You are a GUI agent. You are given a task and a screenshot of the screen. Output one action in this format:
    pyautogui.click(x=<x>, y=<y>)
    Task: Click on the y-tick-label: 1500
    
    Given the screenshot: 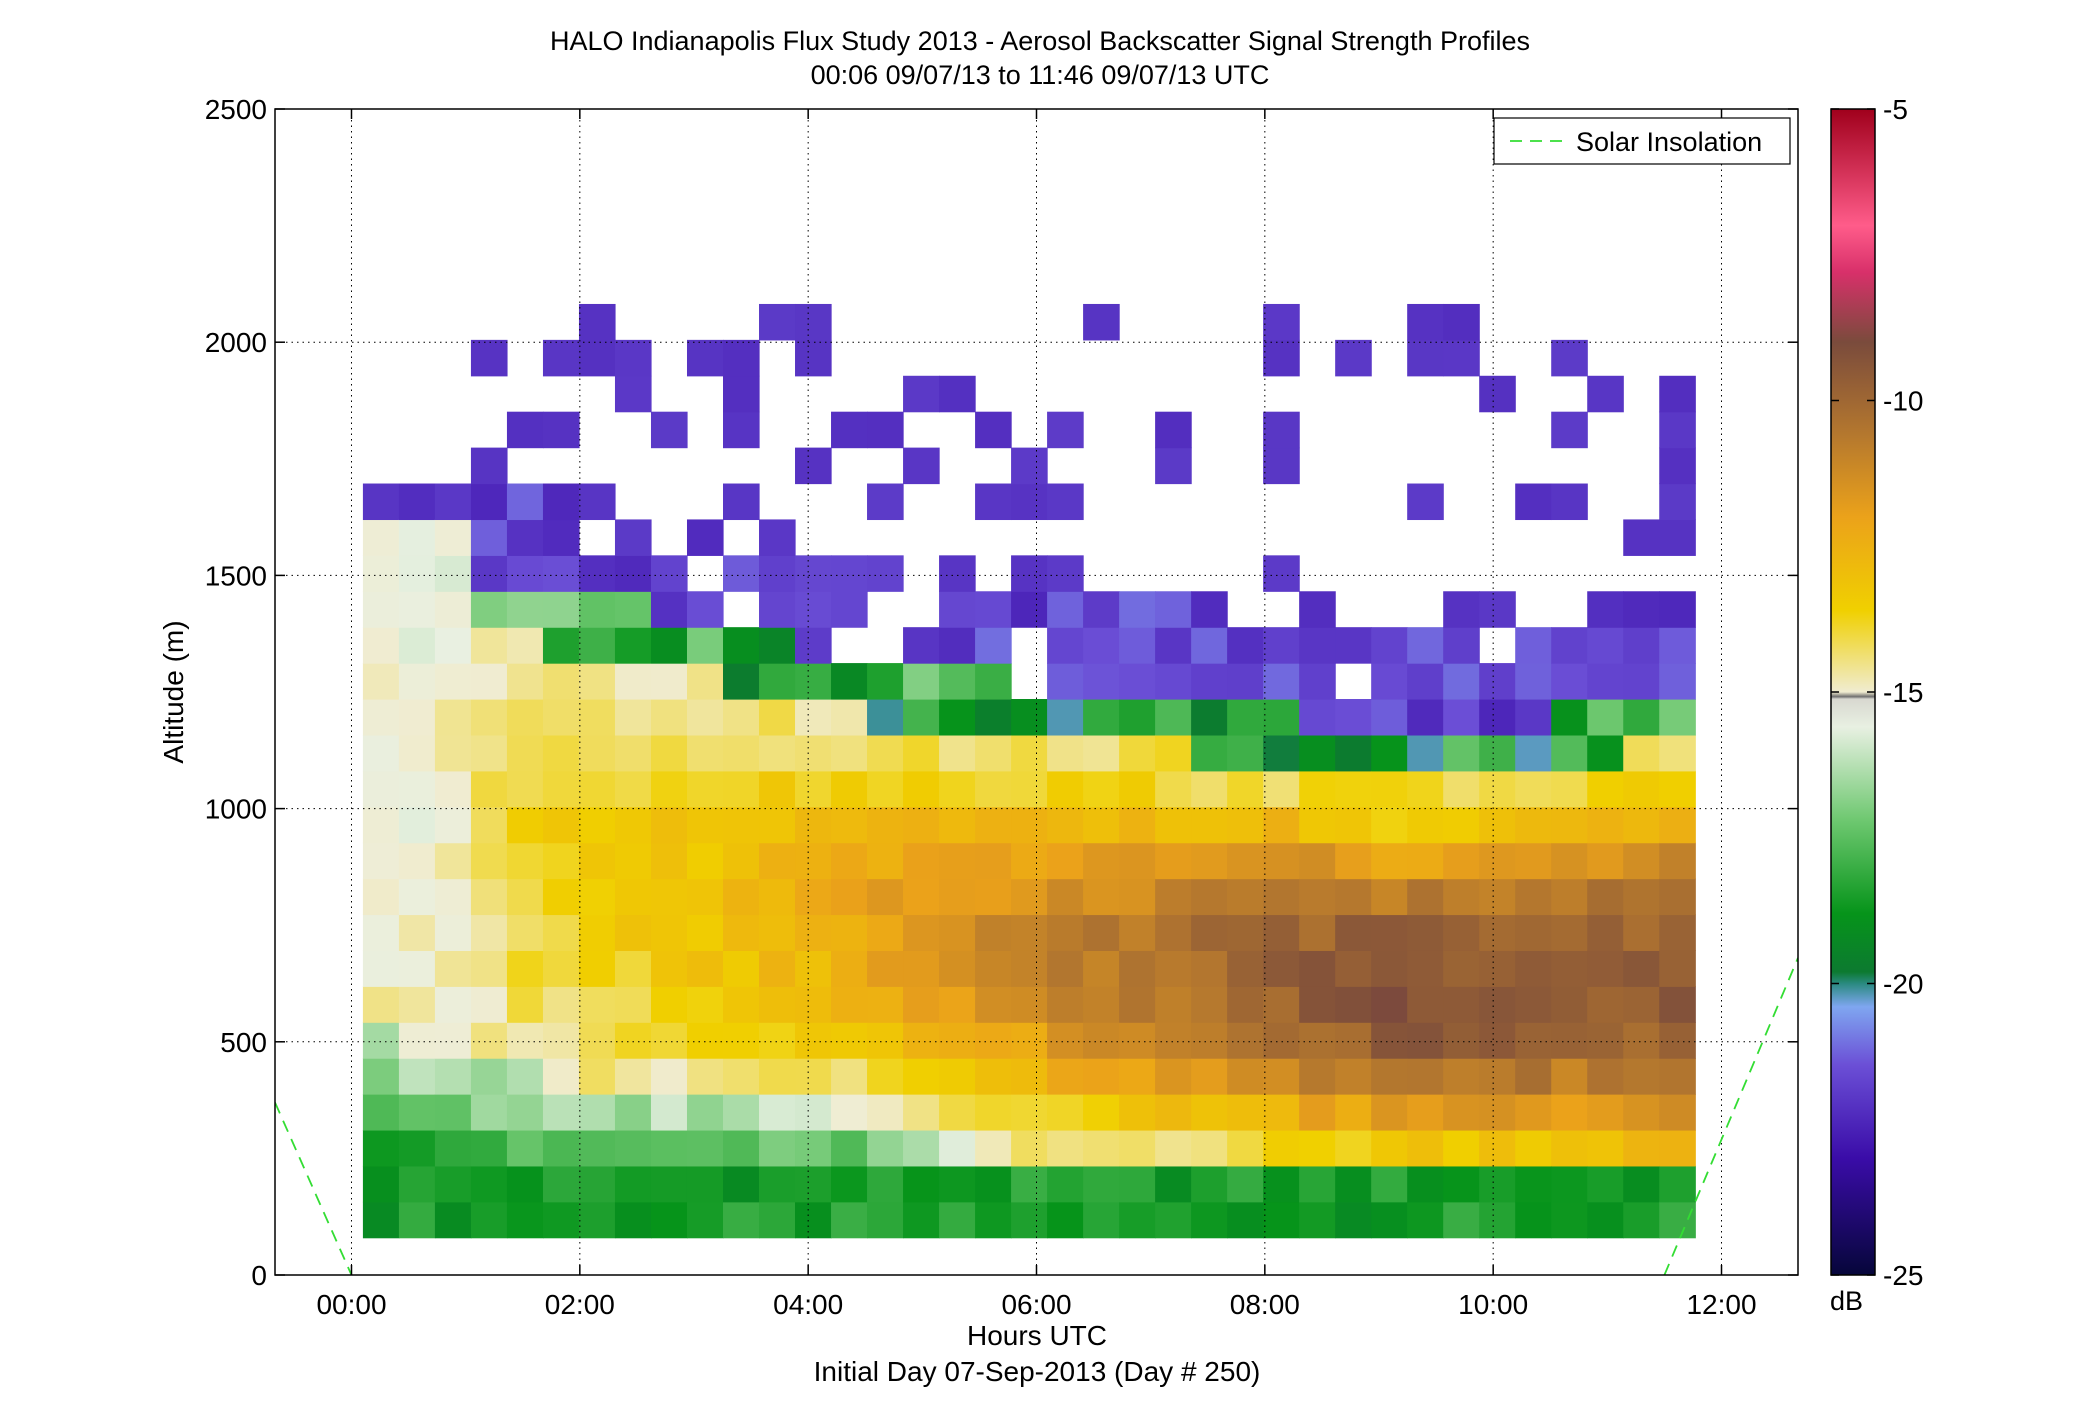 What is the action you would take?
    pyautogui.click(x=236, y=575)
    